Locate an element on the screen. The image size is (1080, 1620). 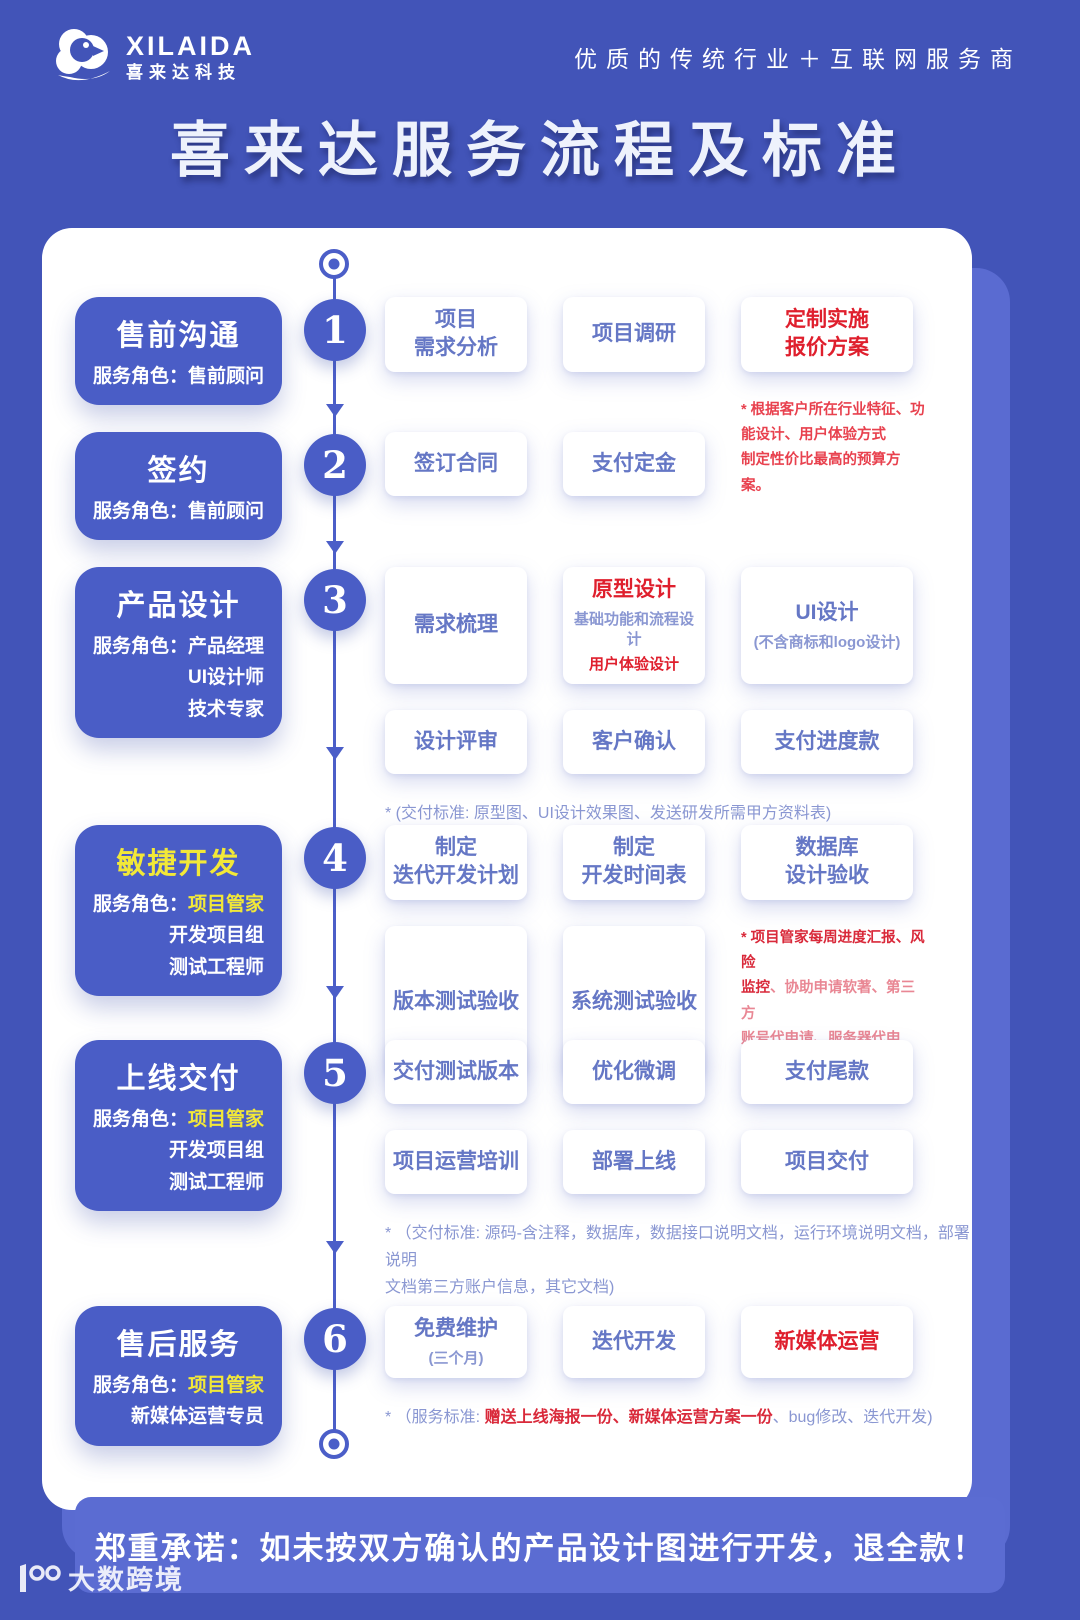
step-2-pill: 签约 服务角色：售前顾问 is located at coordinates (178, 486).